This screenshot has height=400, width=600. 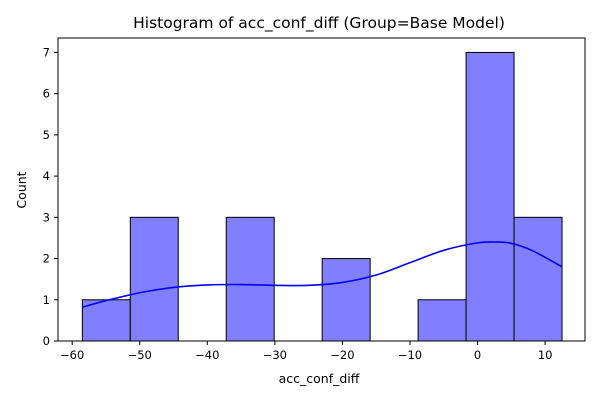 What do you see at coordinates (46, 259) in the screenshot?
I see `y-tick-label: 2` at bounding box center [46, 259].